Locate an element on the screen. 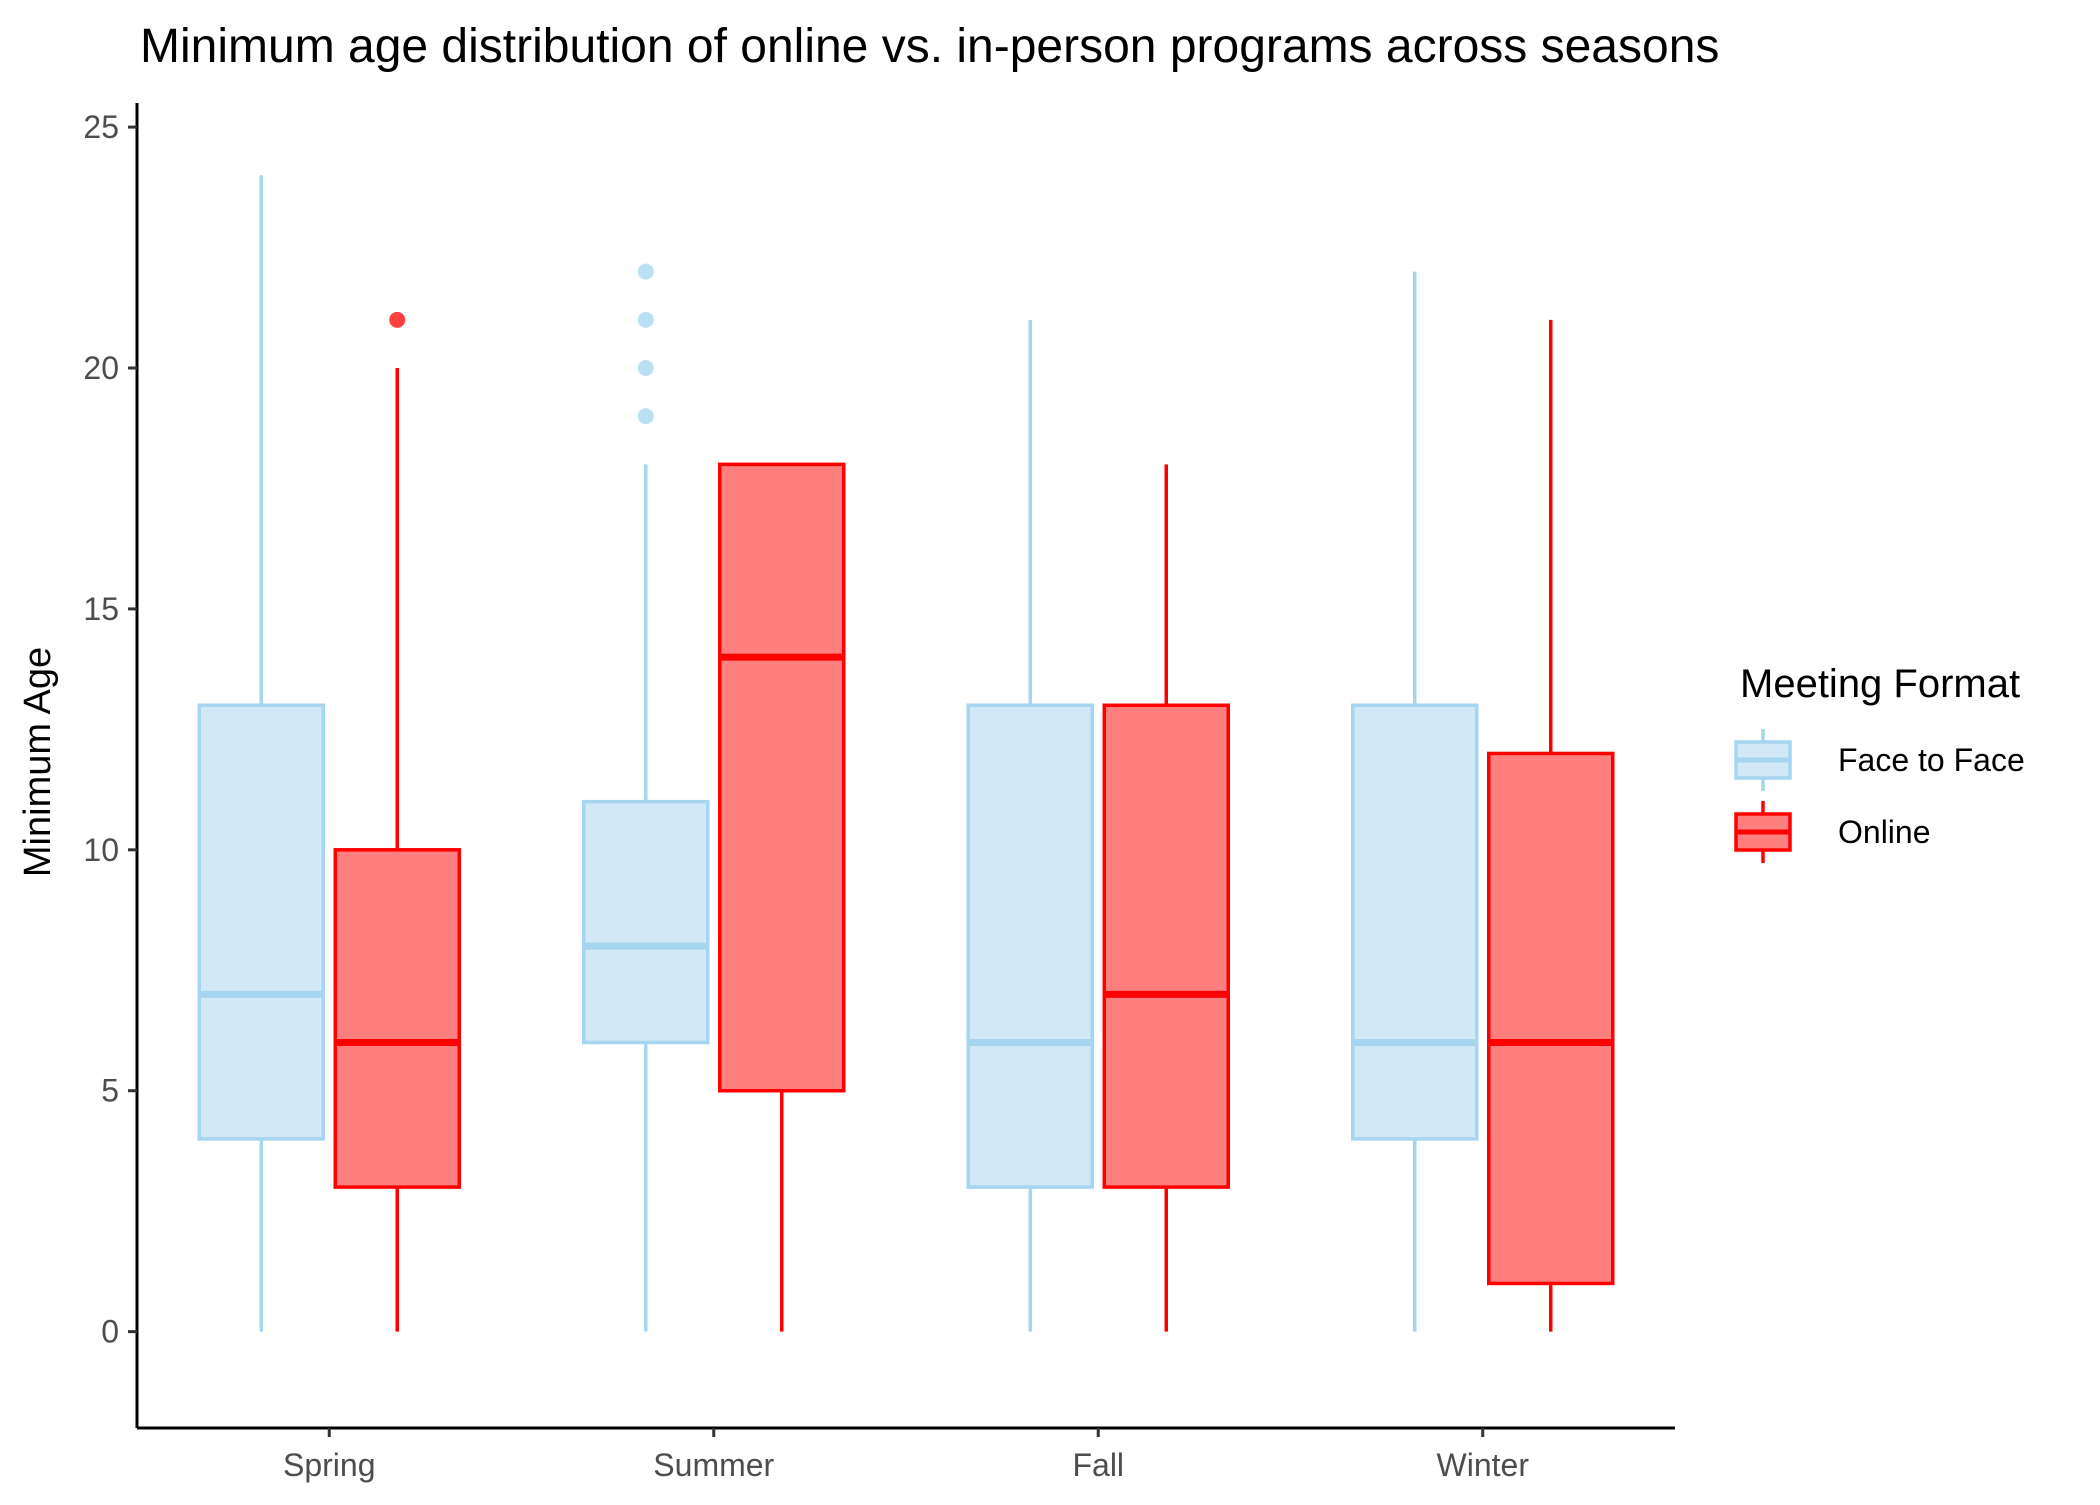 The image size is (2100, 1505). x-tick-label: Summer is located at coordinates (713, 1465).